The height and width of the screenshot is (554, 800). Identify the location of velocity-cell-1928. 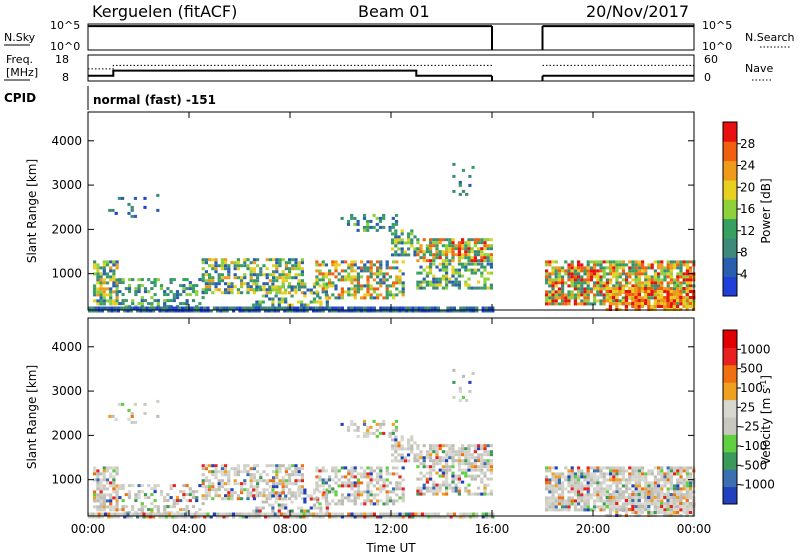
(314, 514).